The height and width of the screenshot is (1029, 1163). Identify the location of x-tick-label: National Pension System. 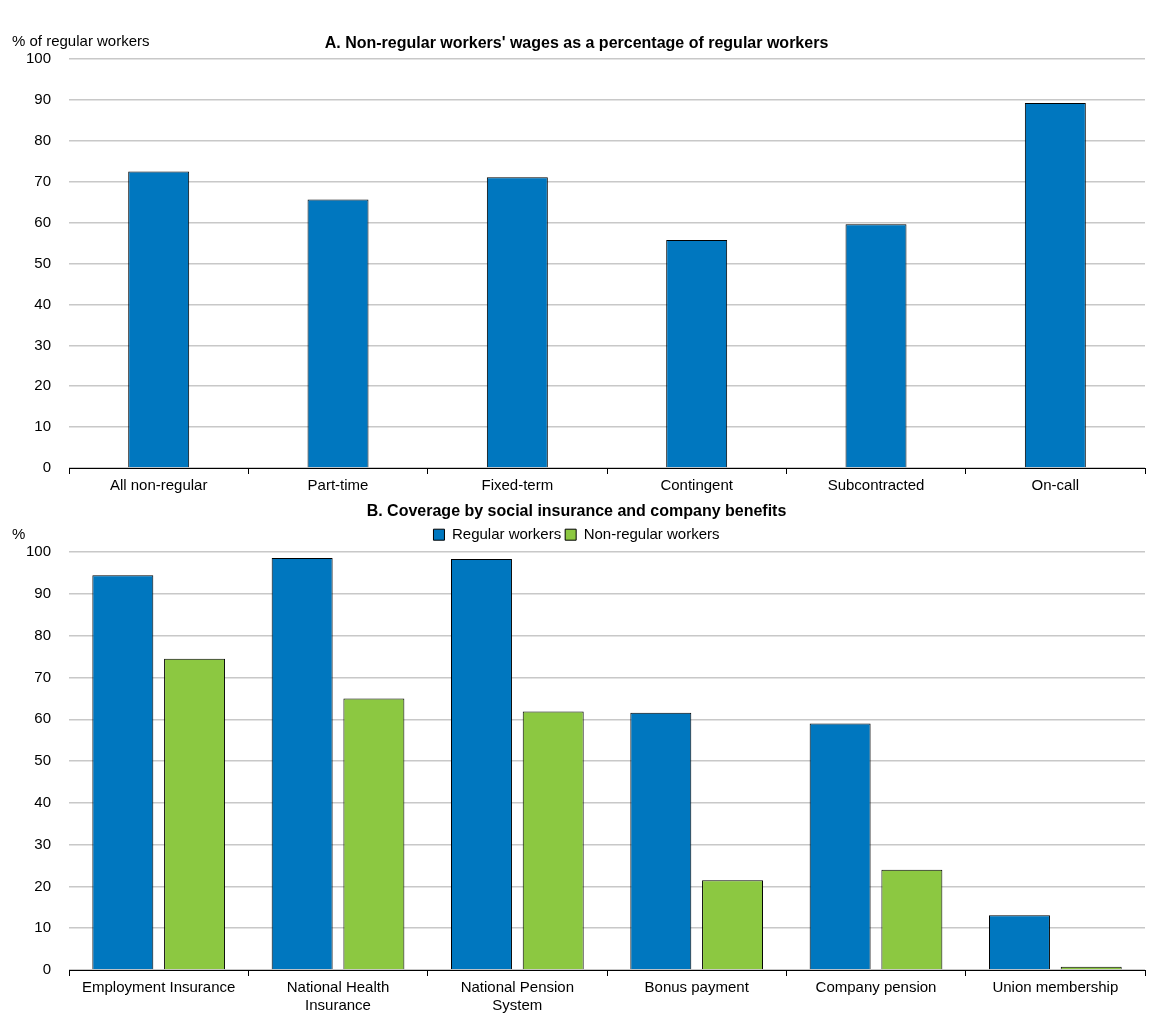
(517, 996).